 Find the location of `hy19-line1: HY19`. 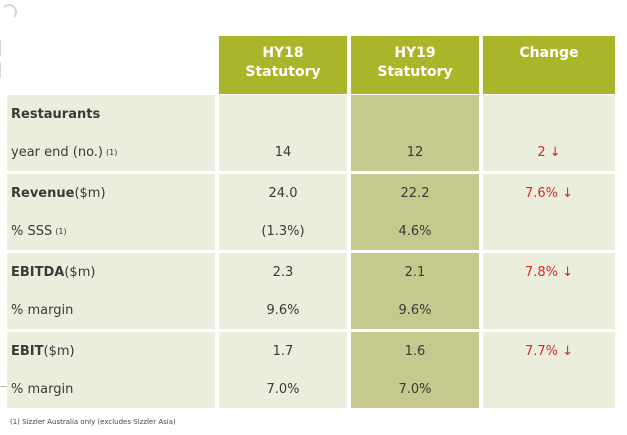

hy19-line1: HY19 is located at coordinates (415, 53).